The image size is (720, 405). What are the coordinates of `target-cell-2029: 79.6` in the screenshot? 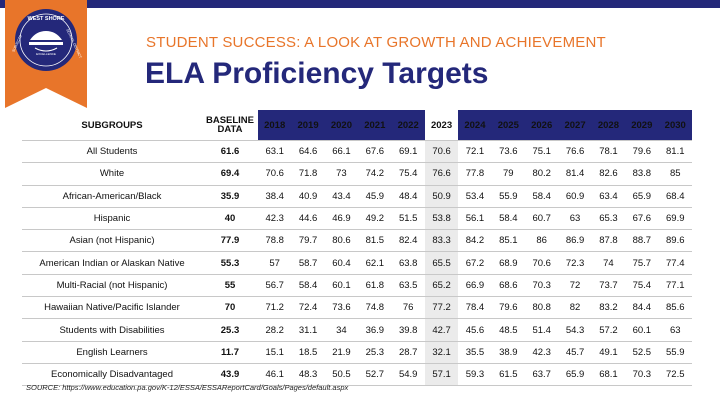 It's located at (642, 152).